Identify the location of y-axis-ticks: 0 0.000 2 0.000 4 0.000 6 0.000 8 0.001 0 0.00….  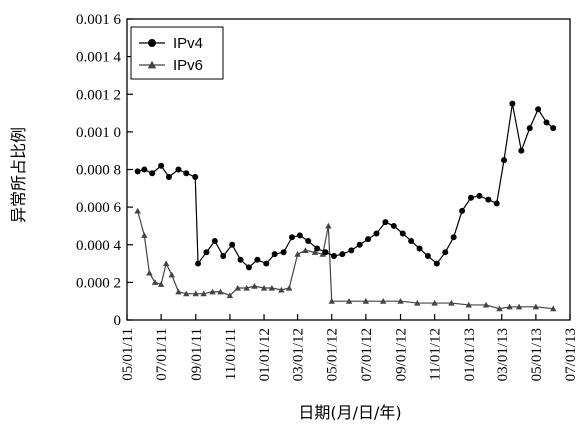
(104, 170).